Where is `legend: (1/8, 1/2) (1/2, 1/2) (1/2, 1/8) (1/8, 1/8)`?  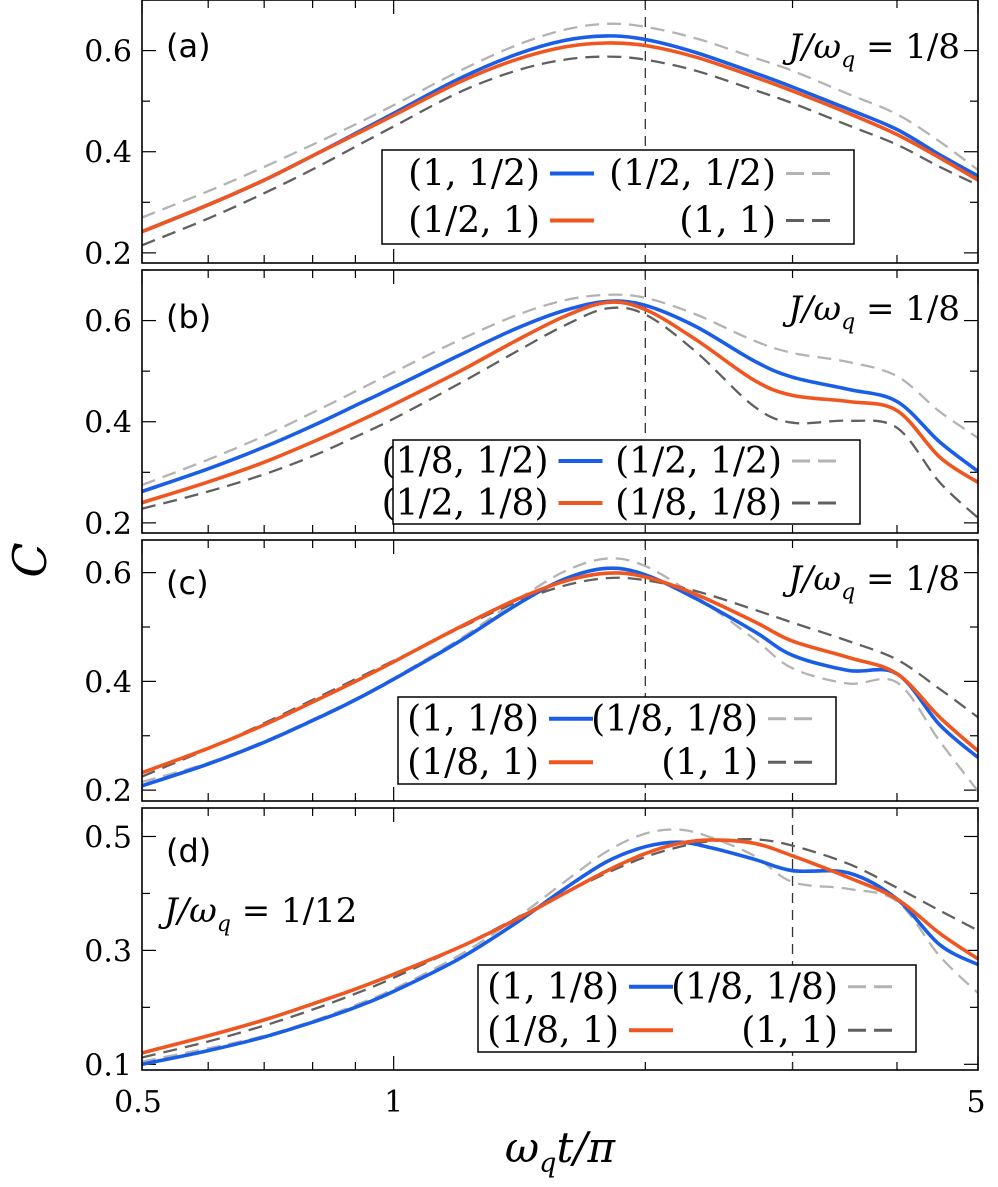 legend: (1/8, 1/2) (1/2, 1/2) (1/2, 1/8) (1/8, 1/8) is located at coordinates (621, 482).